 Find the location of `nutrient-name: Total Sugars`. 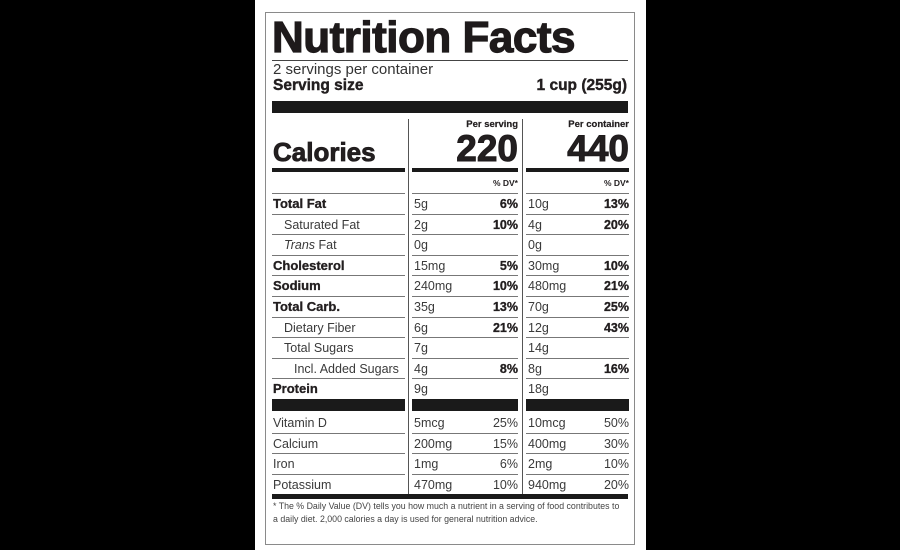

nutrient-name: Total Sugars is located at coordinates (319, 348).